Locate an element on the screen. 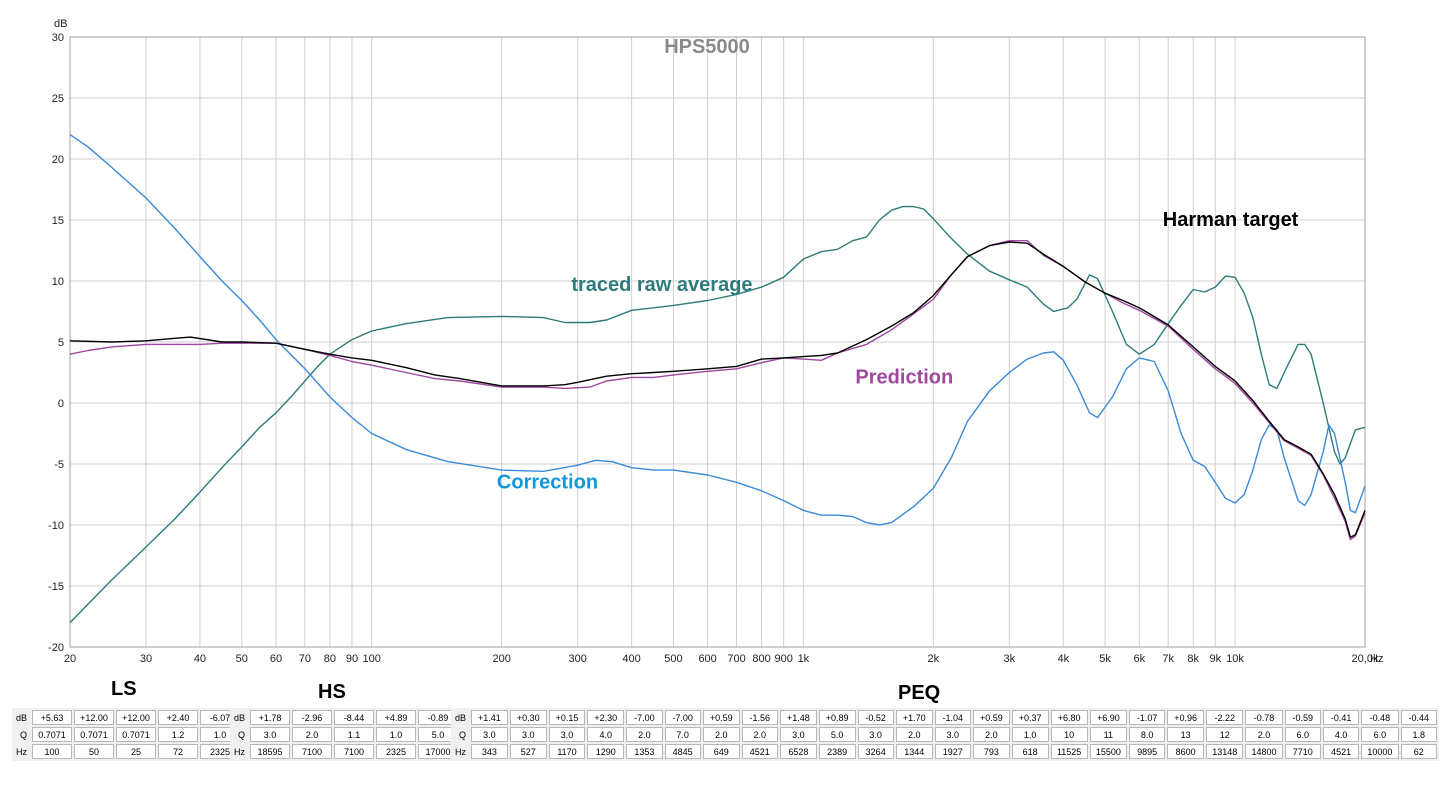  peq-db-cell: -0.48 is located at coordinates (1380, 717).